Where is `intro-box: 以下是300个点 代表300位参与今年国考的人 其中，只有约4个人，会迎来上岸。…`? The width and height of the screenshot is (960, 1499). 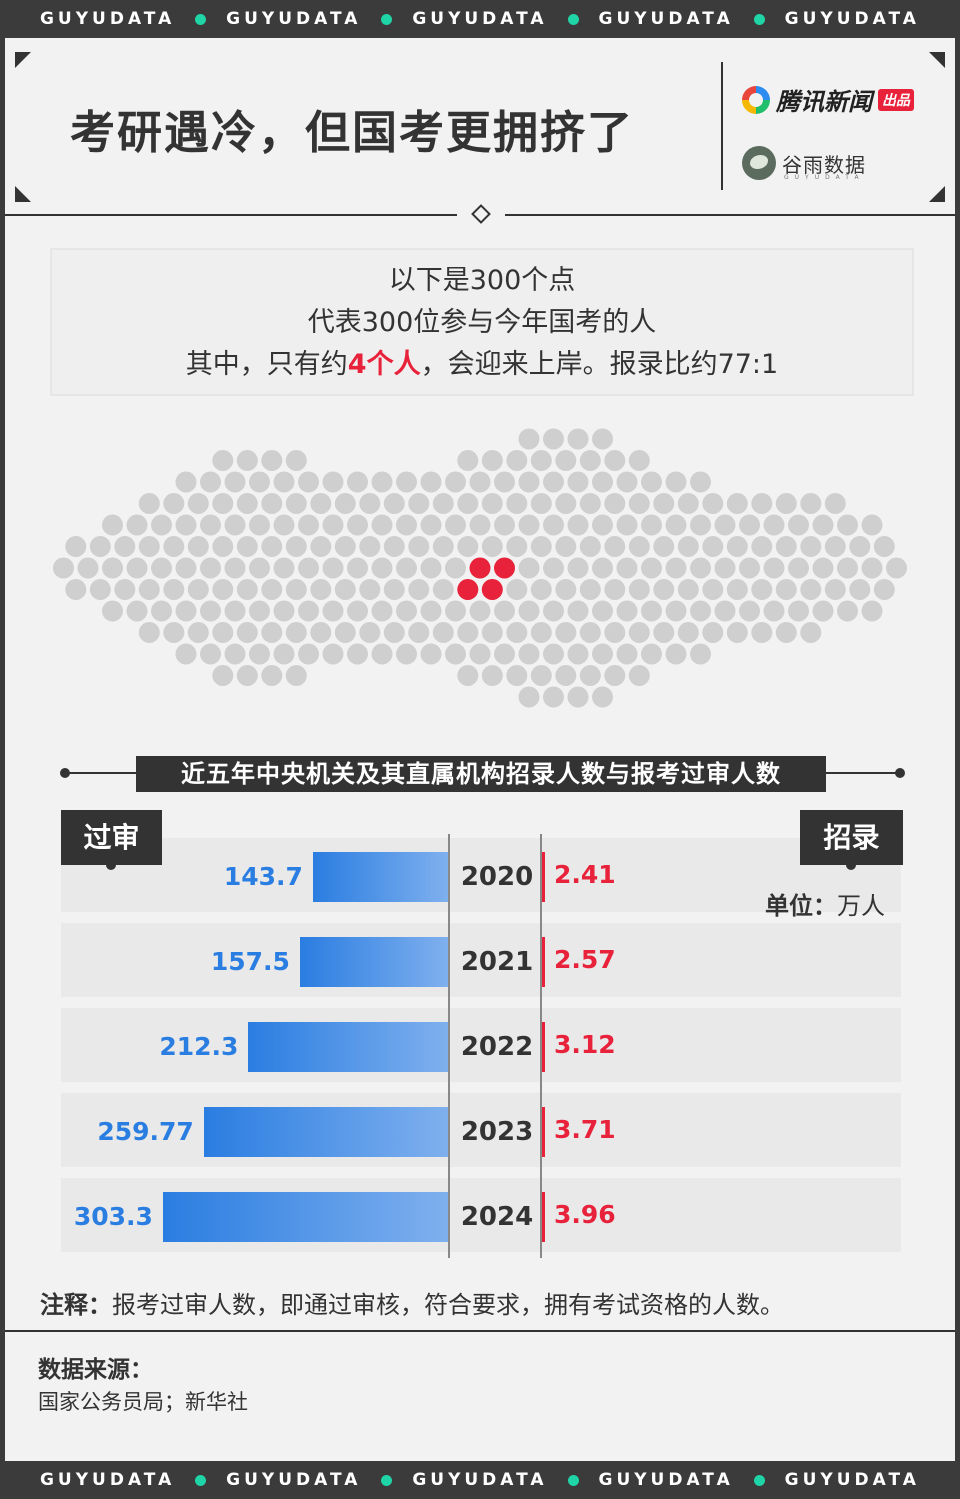 intro-box: 以下是300个点 代表300位参与今年国考的人 其中，只有约4个人，会迎来上岸。… is located at coordinates (482, 322).